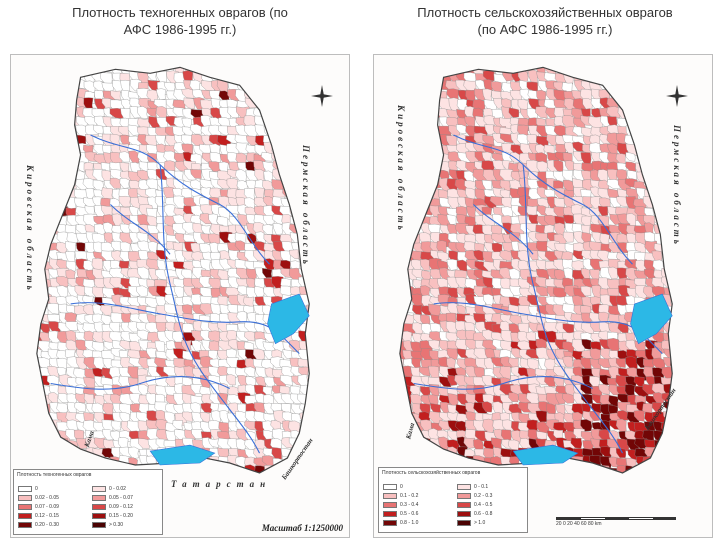 The height and width of the screenshot is (540, 720). Describe the element at coordinates (409, 522) in the screenshot. I see `legend-label: 0.8 - 1.0` at that location.